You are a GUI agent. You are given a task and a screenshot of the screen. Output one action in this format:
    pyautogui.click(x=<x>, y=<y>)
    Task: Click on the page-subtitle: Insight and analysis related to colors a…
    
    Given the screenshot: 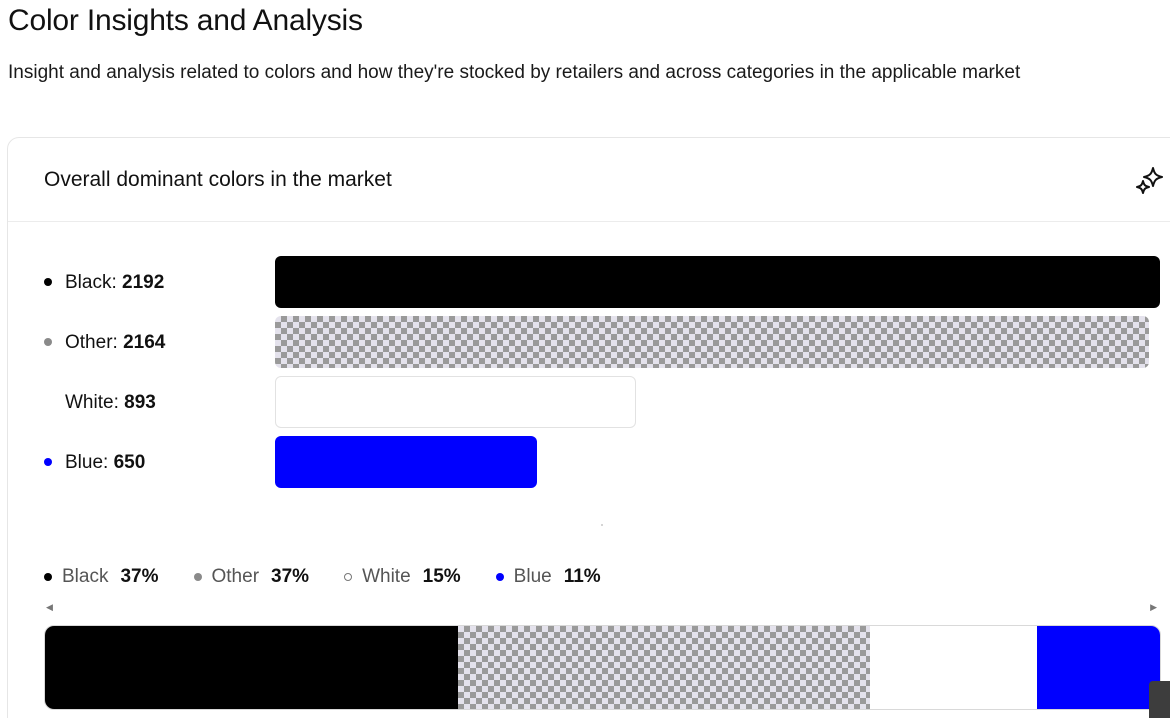 What is the action you would take?
    pyautogui.click(x=514, y=72)
    